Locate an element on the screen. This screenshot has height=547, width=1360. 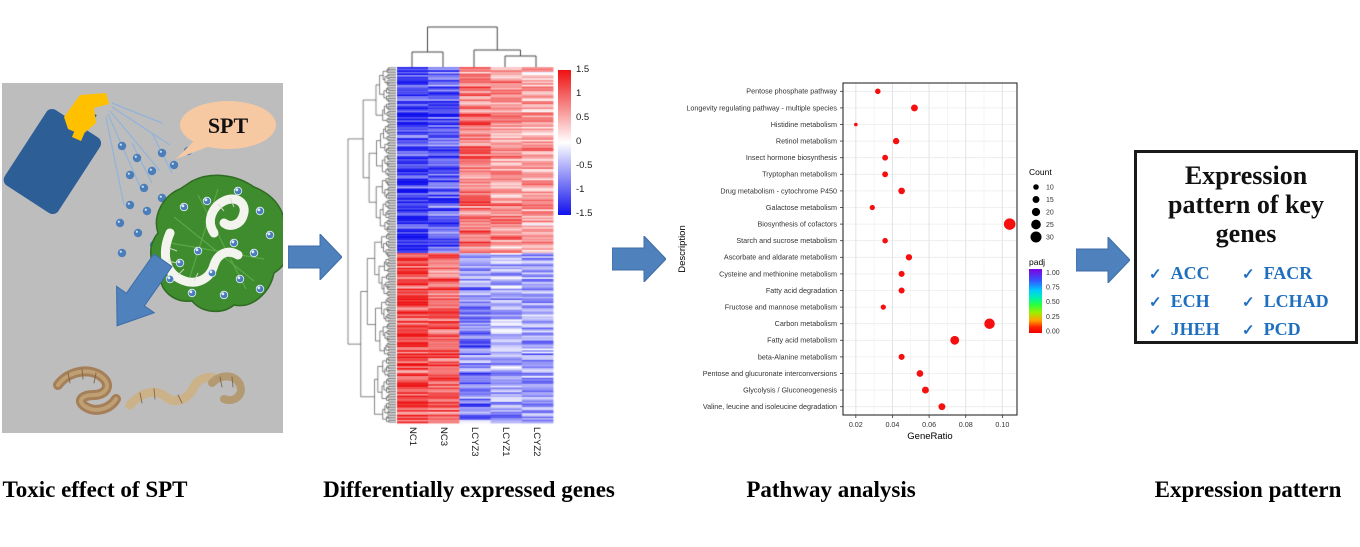
toxic-effect-illustration: SPT is located at coordinates (142, 258).